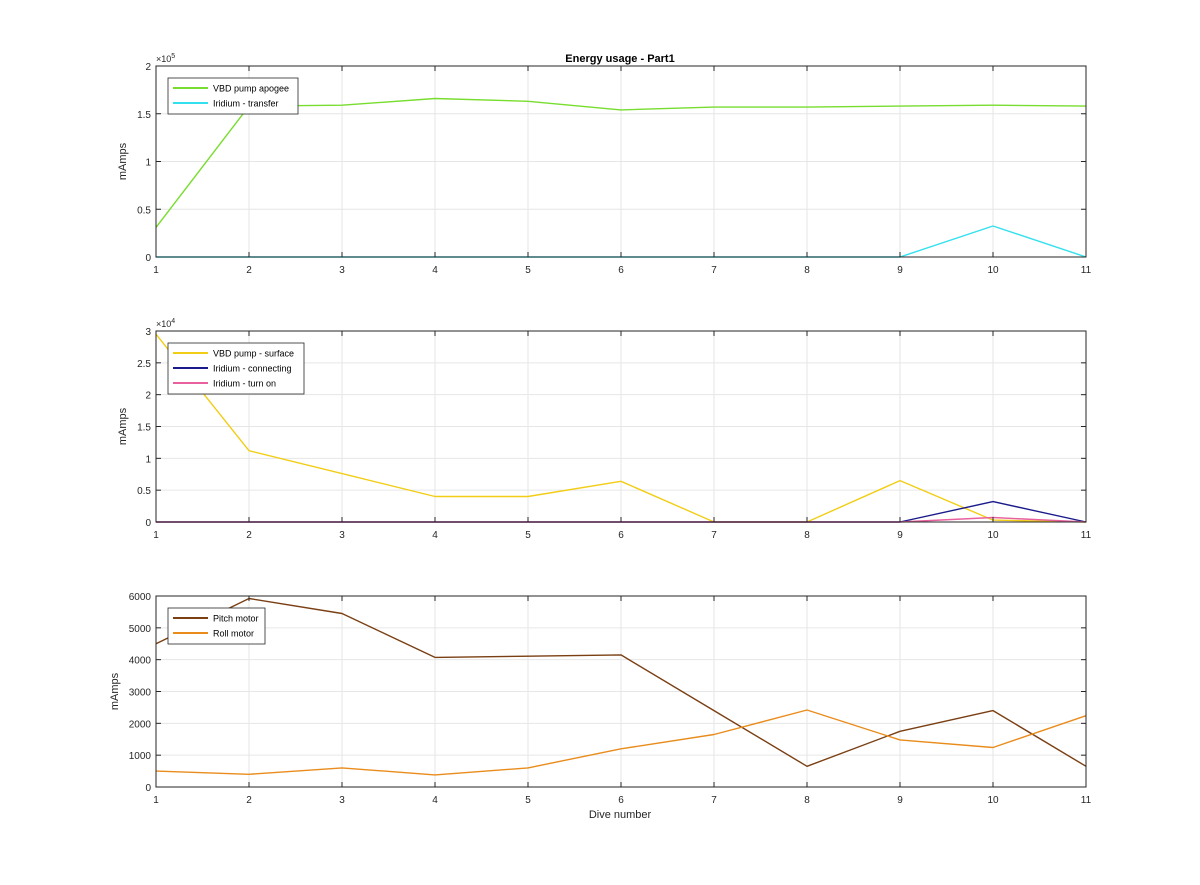 The width and height of the screenshot is (1200, 885). Describe the element at coordinates (619, 59) in the screenshot. I see `figure-title: Energy usage - Part1` at that location.